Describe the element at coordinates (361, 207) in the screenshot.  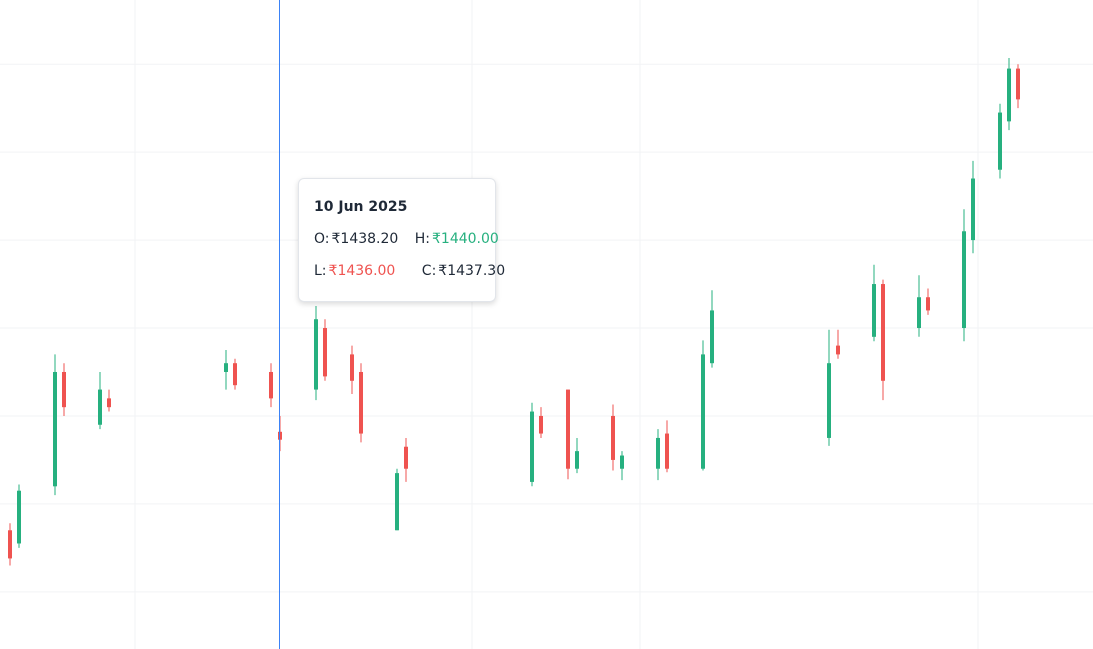
I see `tooltip-date: 10 Jun 2025` at that location.